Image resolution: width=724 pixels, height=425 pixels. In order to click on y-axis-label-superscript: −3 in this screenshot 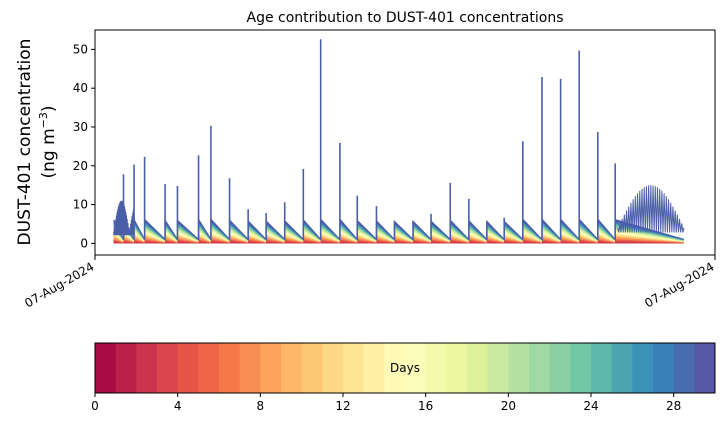, I will do `click(43, 120)`.